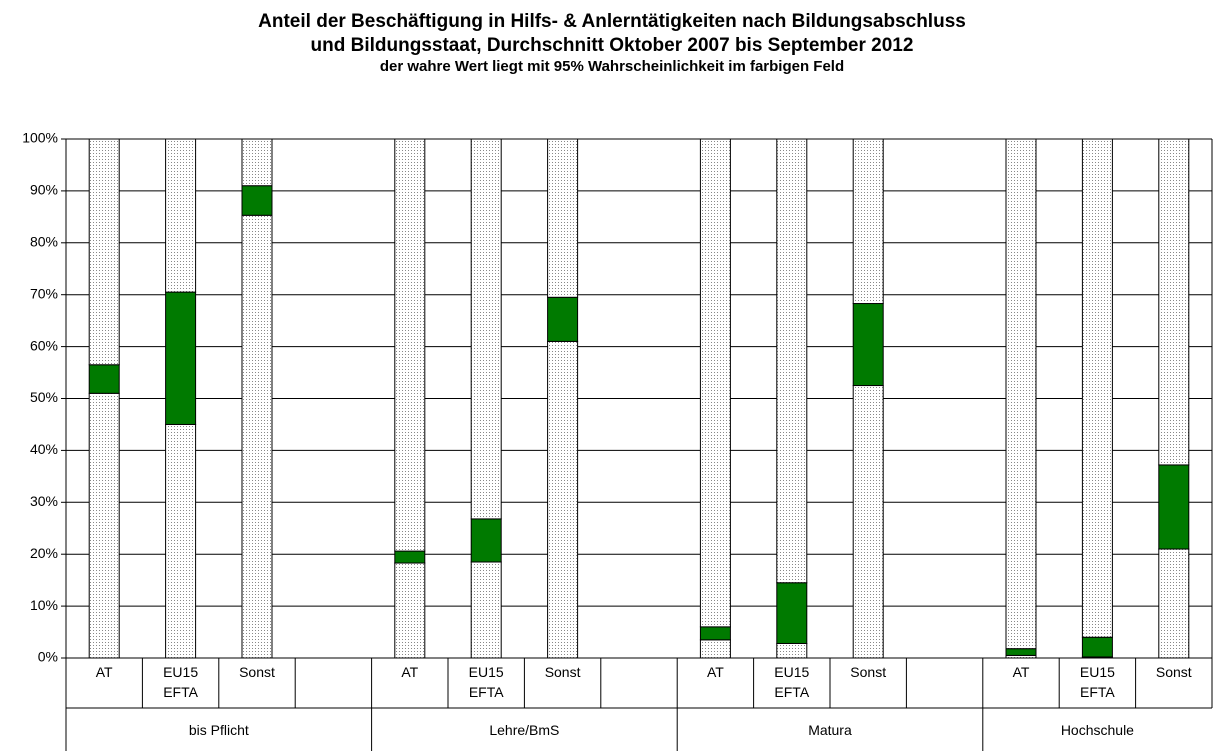 This screenshot has width=1224, height=751. Describe the element at coordinates (524, 730) in the screenshot. I see `group-label: Lehre/BmS` at that location.